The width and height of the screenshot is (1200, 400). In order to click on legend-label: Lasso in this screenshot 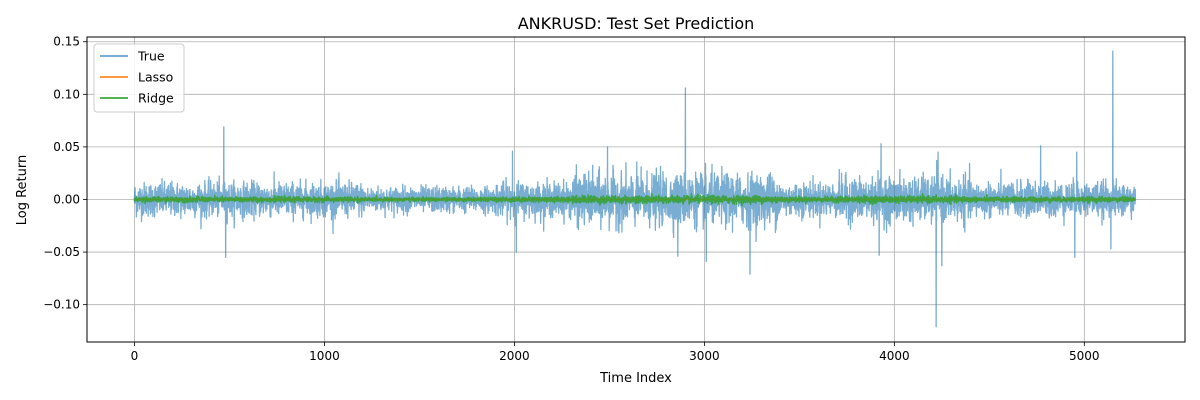, I will do `click(155, 77)`.